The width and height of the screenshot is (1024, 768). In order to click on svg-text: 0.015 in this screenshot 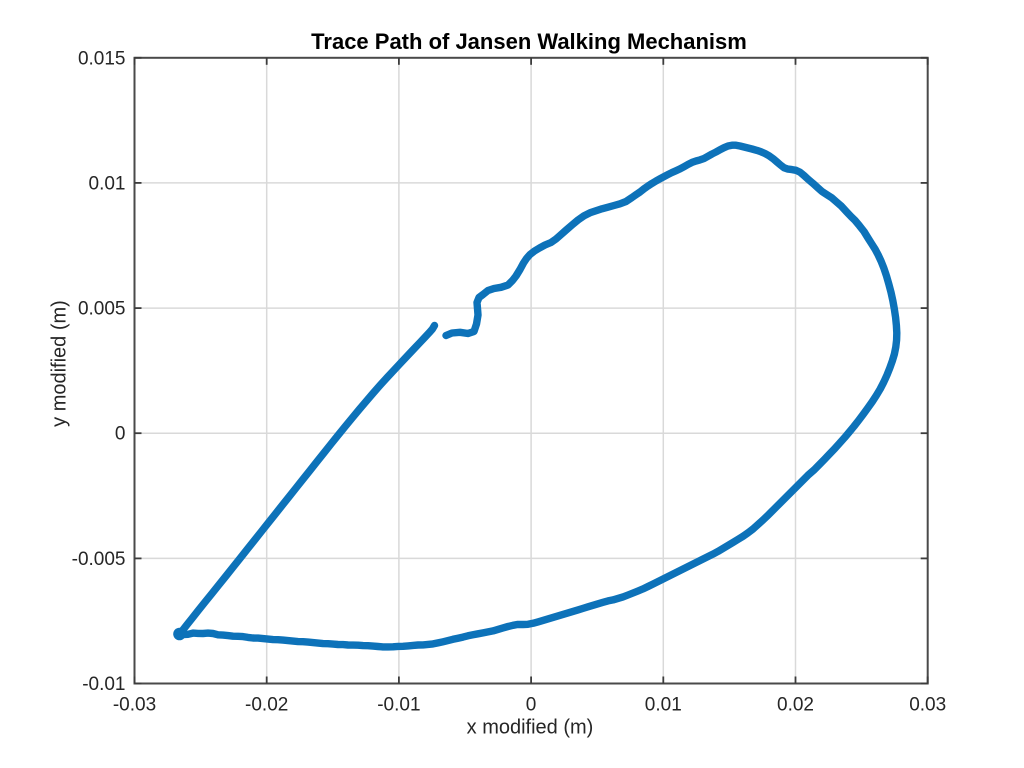, I will do `click(102, 58)`.